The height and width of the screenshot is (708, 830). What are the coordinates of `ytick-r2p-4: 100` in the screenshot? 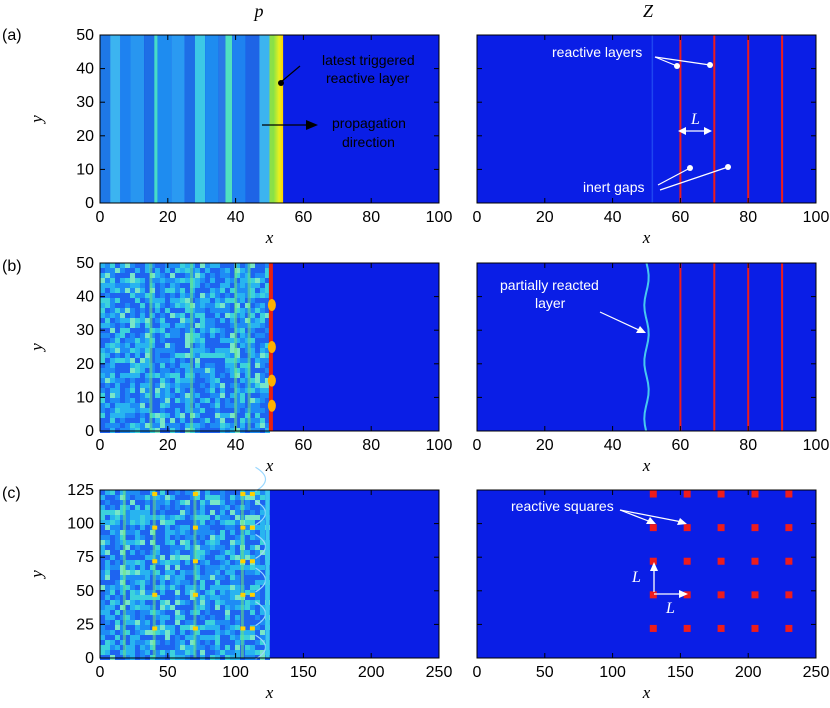 It's located at (80, 524).